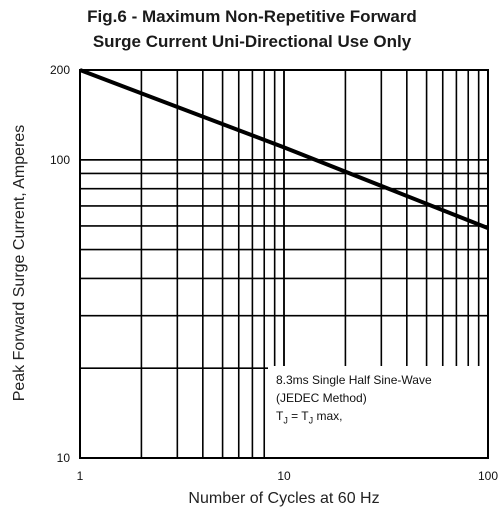 Image resolution: width=504 pixels, height=521 pixels. I want to click on y-tick-label: 10, so click(64, 458).